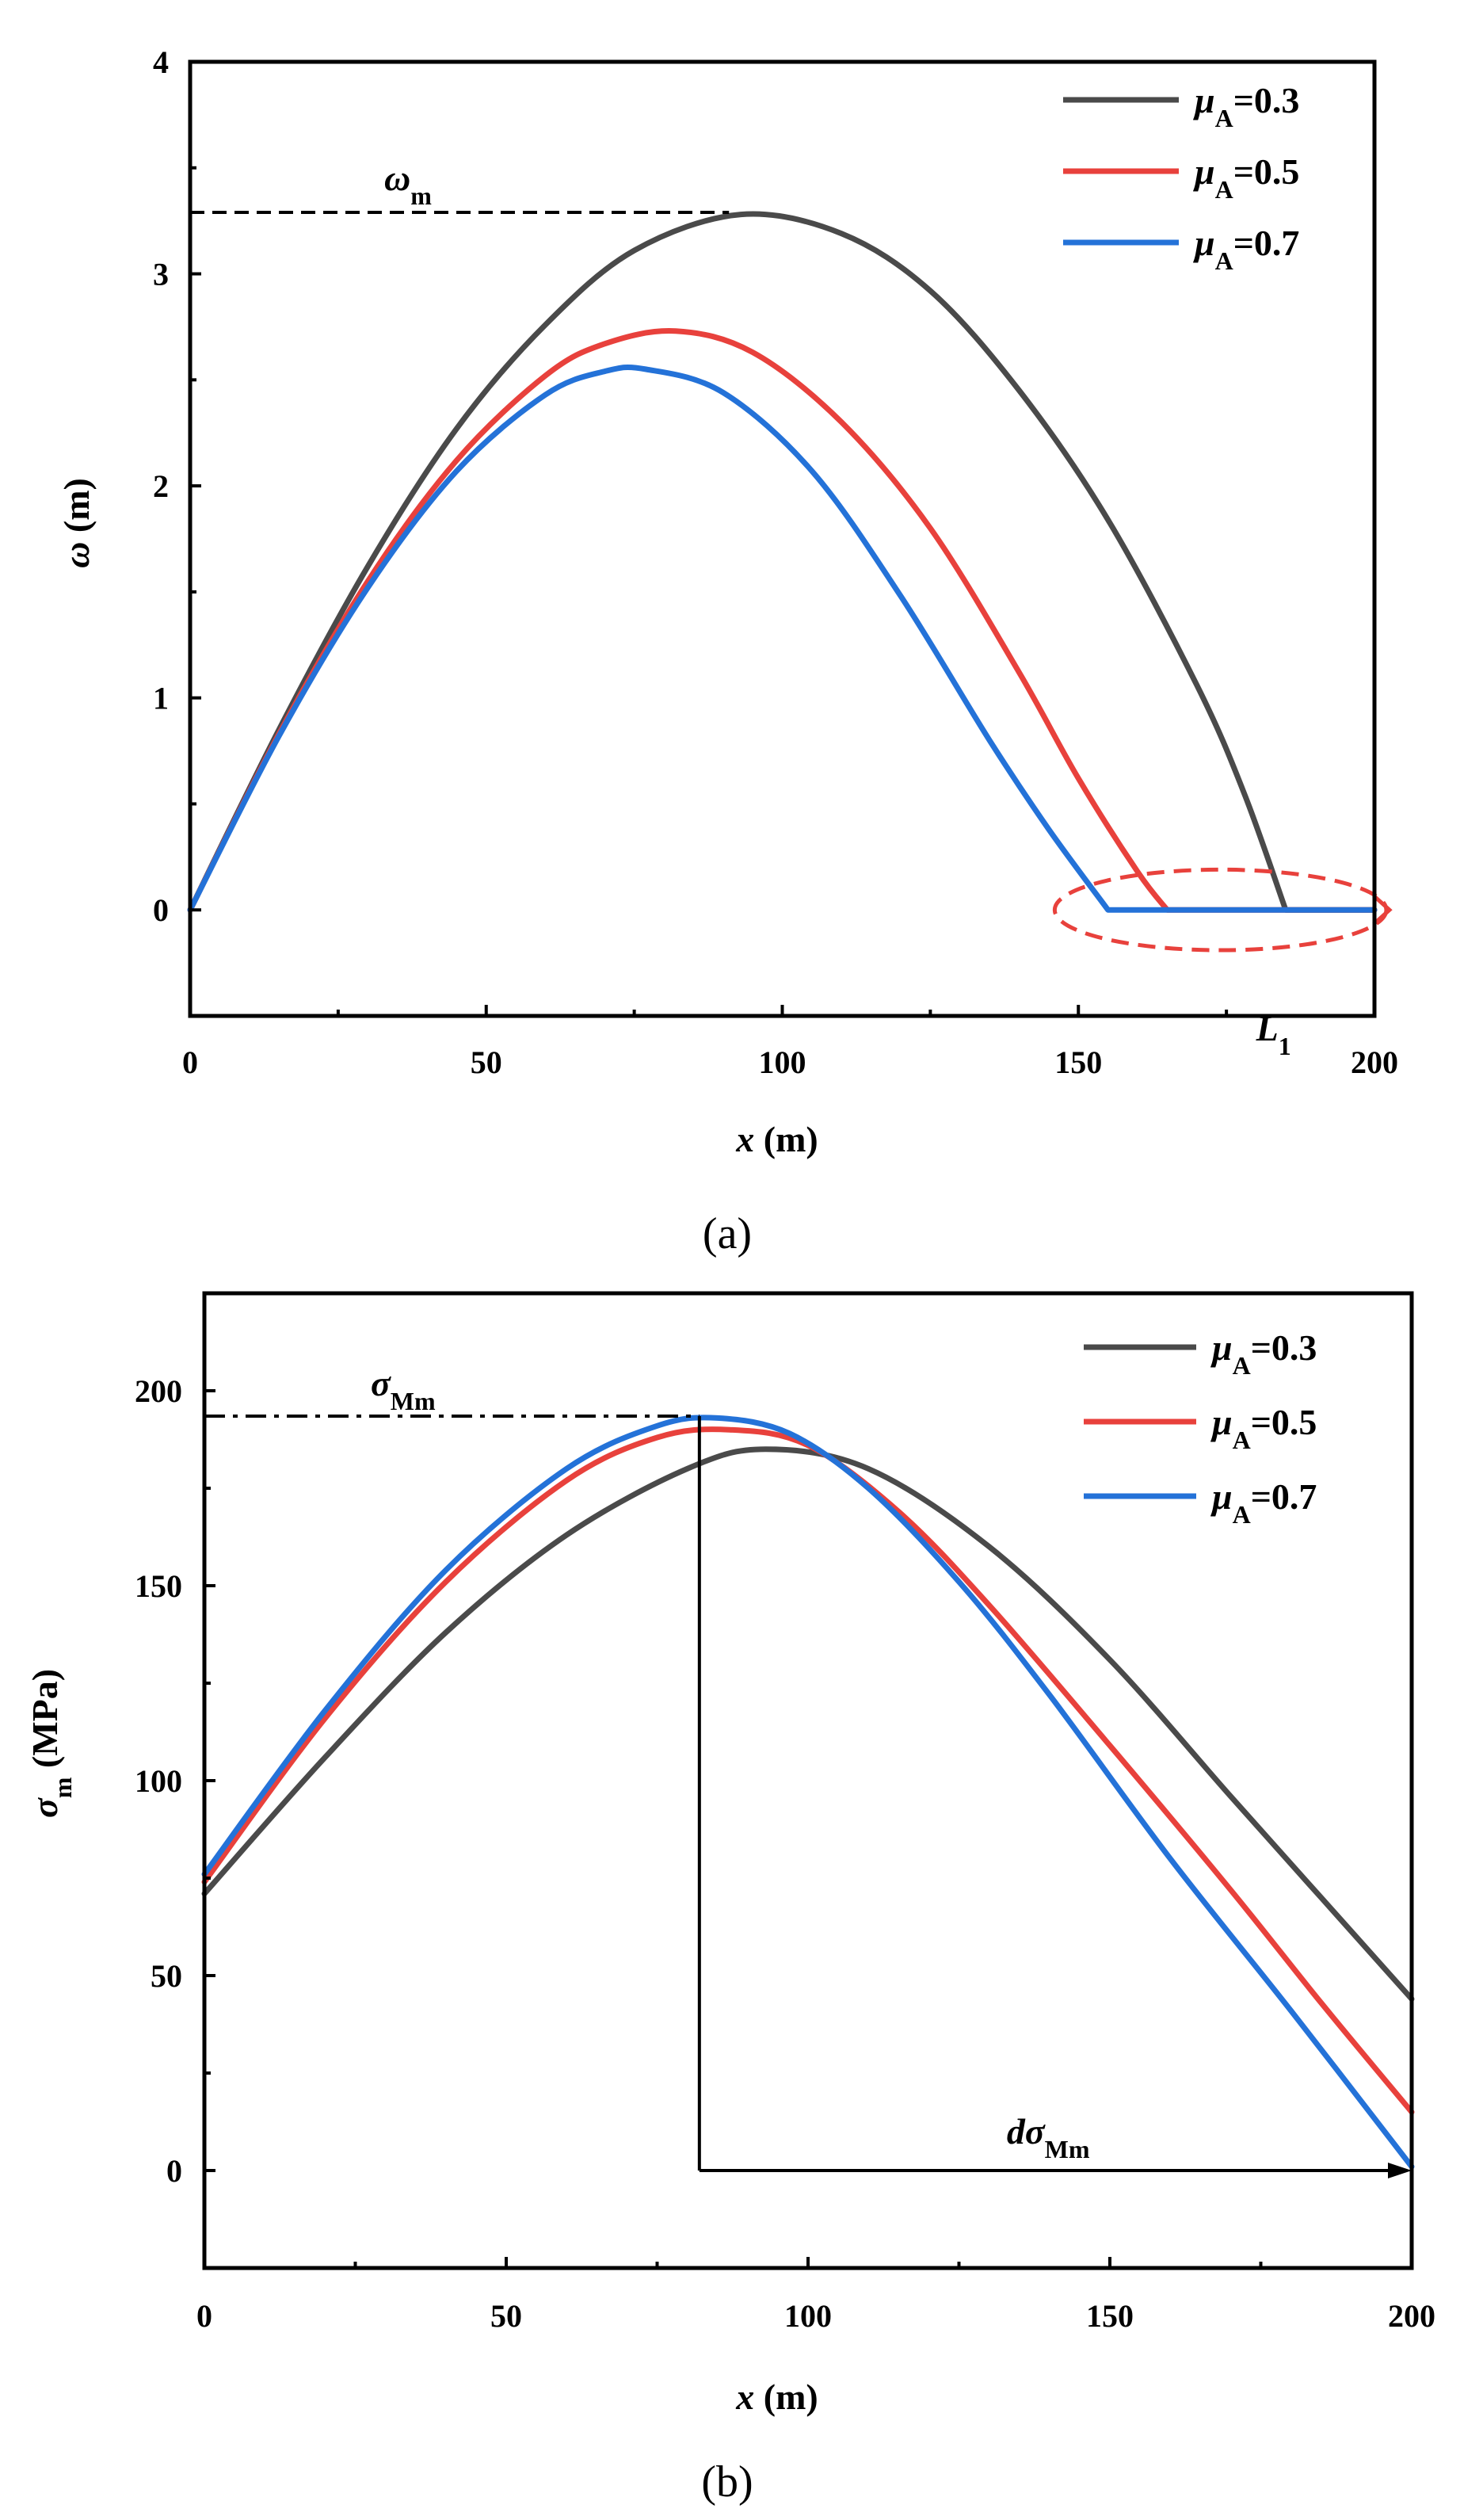  What do you see at coordinates (1048, 2137) in the screenshot?
I see `annotation-label: dσMm` at bounding box center [1048, 2137].